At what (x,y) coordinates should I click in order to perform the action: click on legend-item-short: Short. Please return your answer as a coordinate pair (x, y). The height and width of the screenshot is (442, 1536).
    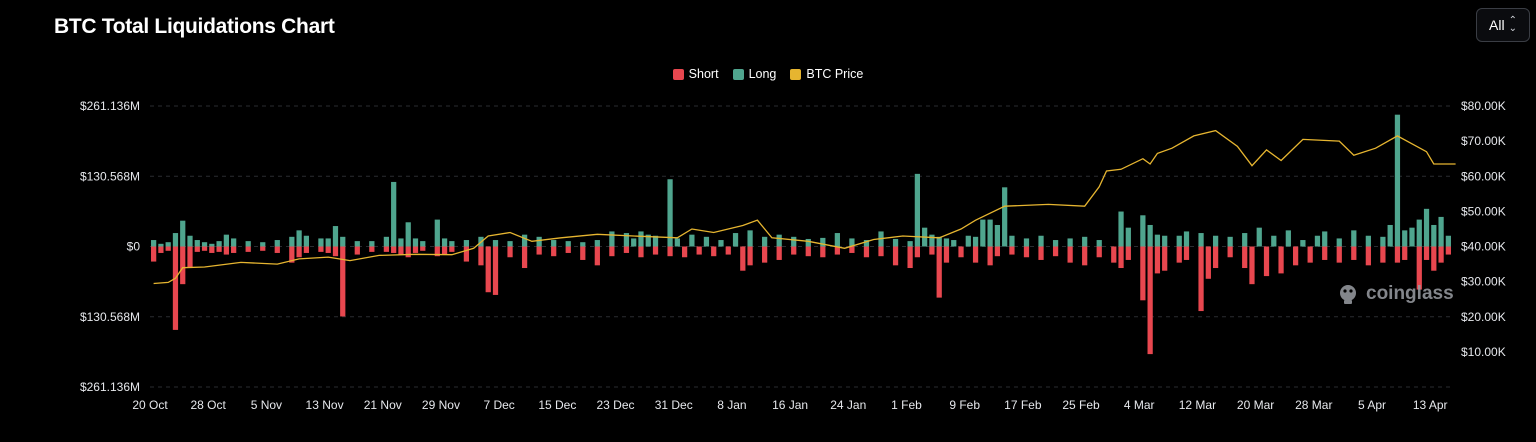
    Looking at the image, I should click on (695, 74).